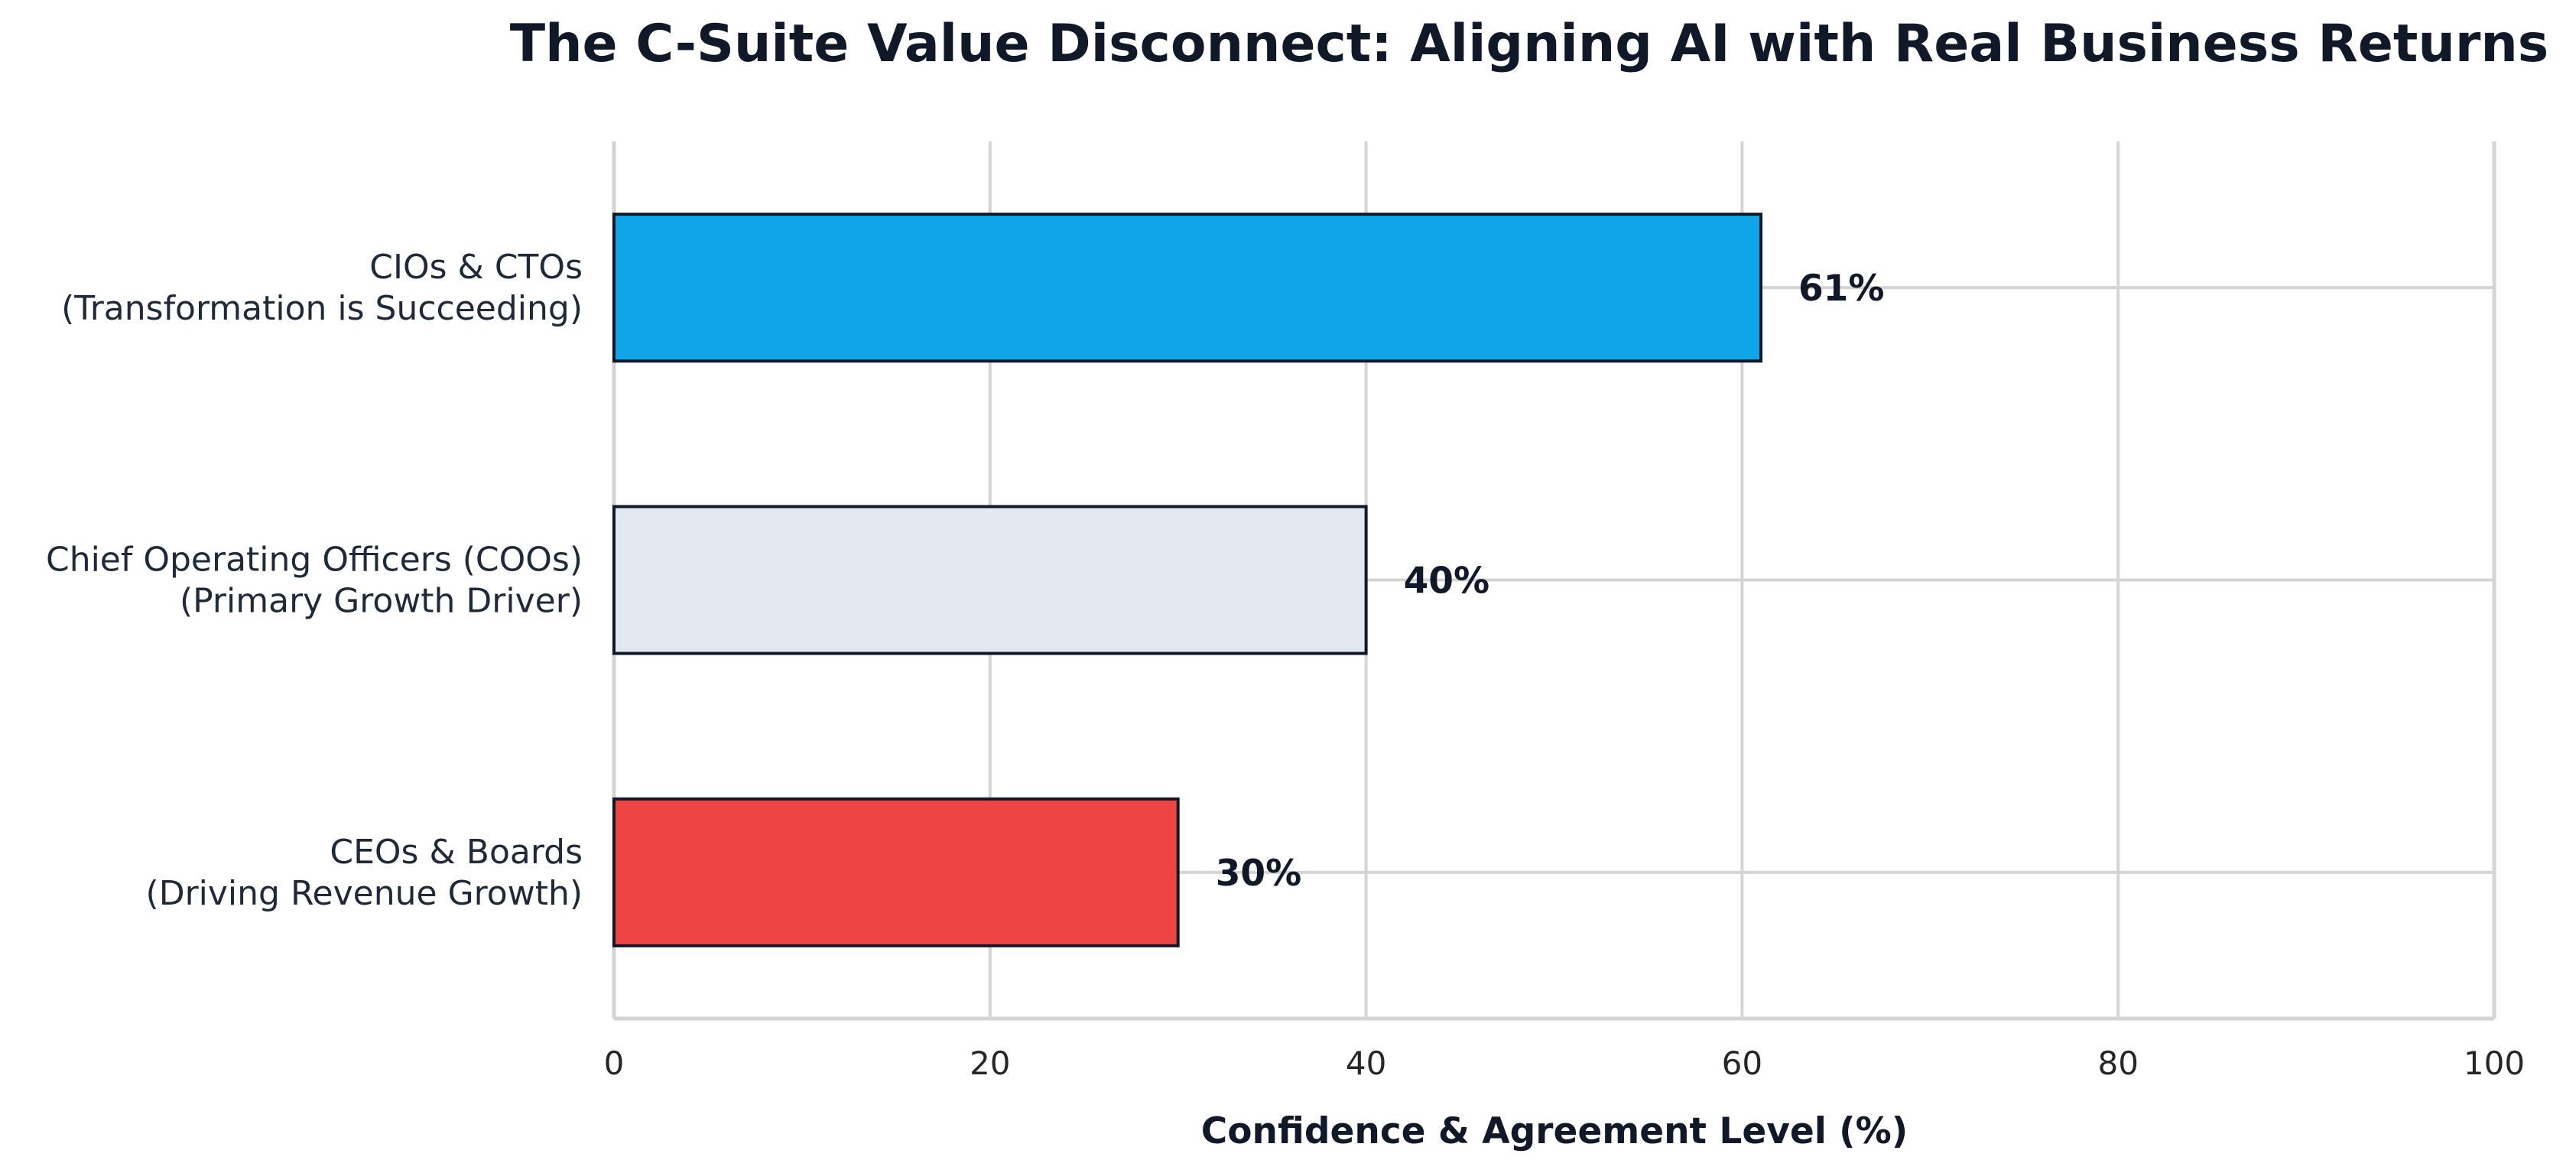 The image size is (2576, 1173). What do you see at coordinates (476, 267) in the screenshot?
I see `category-label-line: CIOs & CTOs` at bounding box center [476, 267].